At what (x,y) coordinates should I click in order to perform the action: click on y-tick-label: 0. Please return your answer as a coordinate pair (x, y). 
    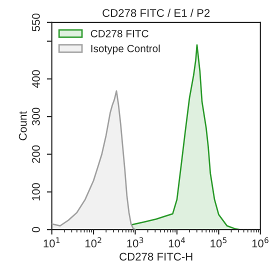
    Looking at the image, I should click on (36, 229).